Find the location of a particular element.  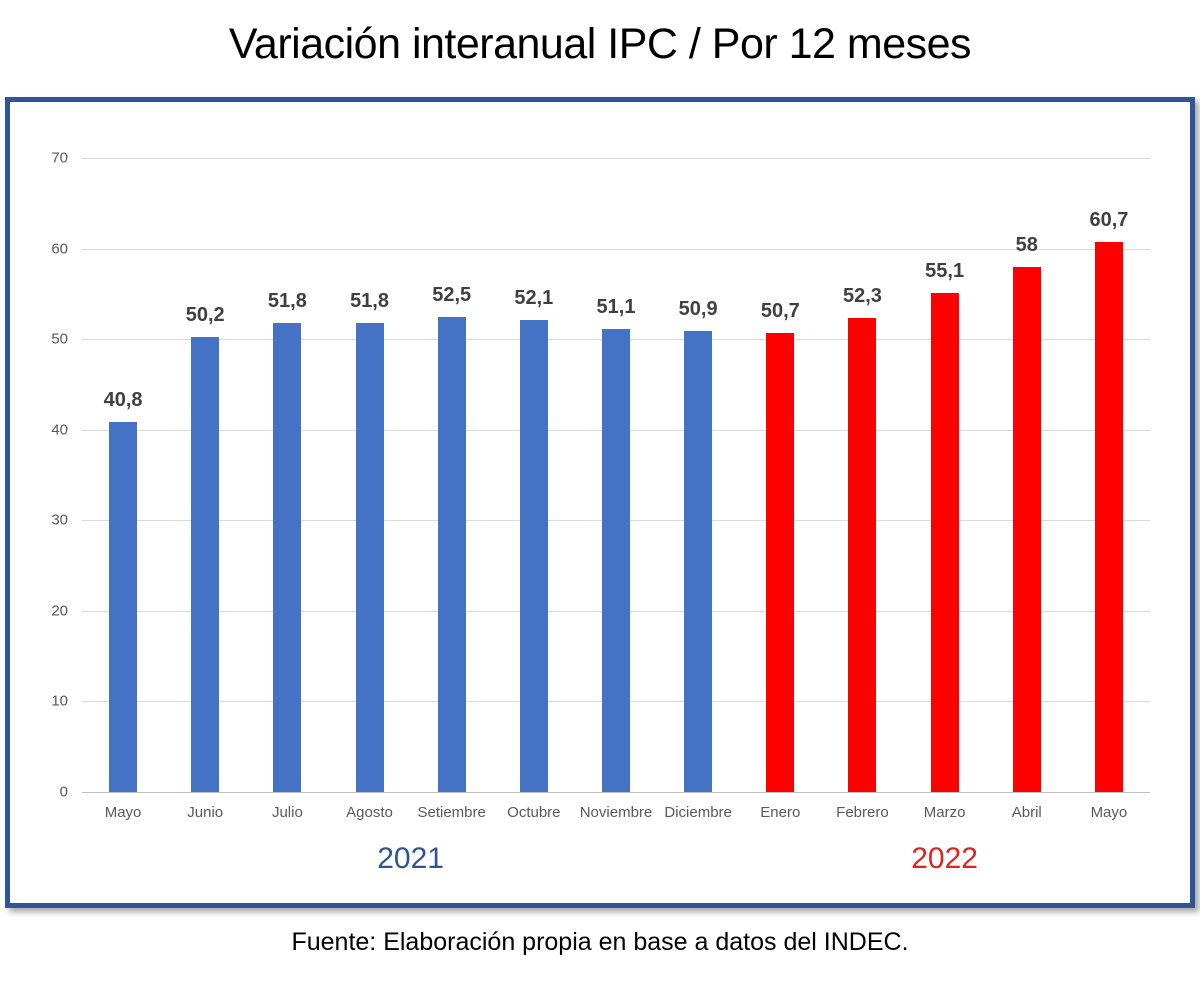

y-axis-tick-label: 50 is located at coordinates (59, 339).